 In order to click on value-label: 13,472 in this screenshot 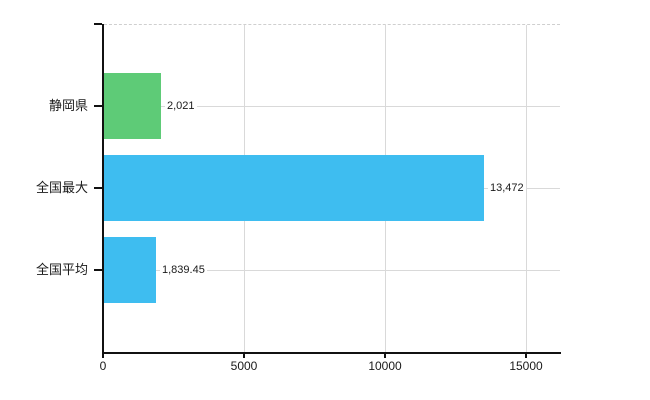, I will do `click(507, 188)`.